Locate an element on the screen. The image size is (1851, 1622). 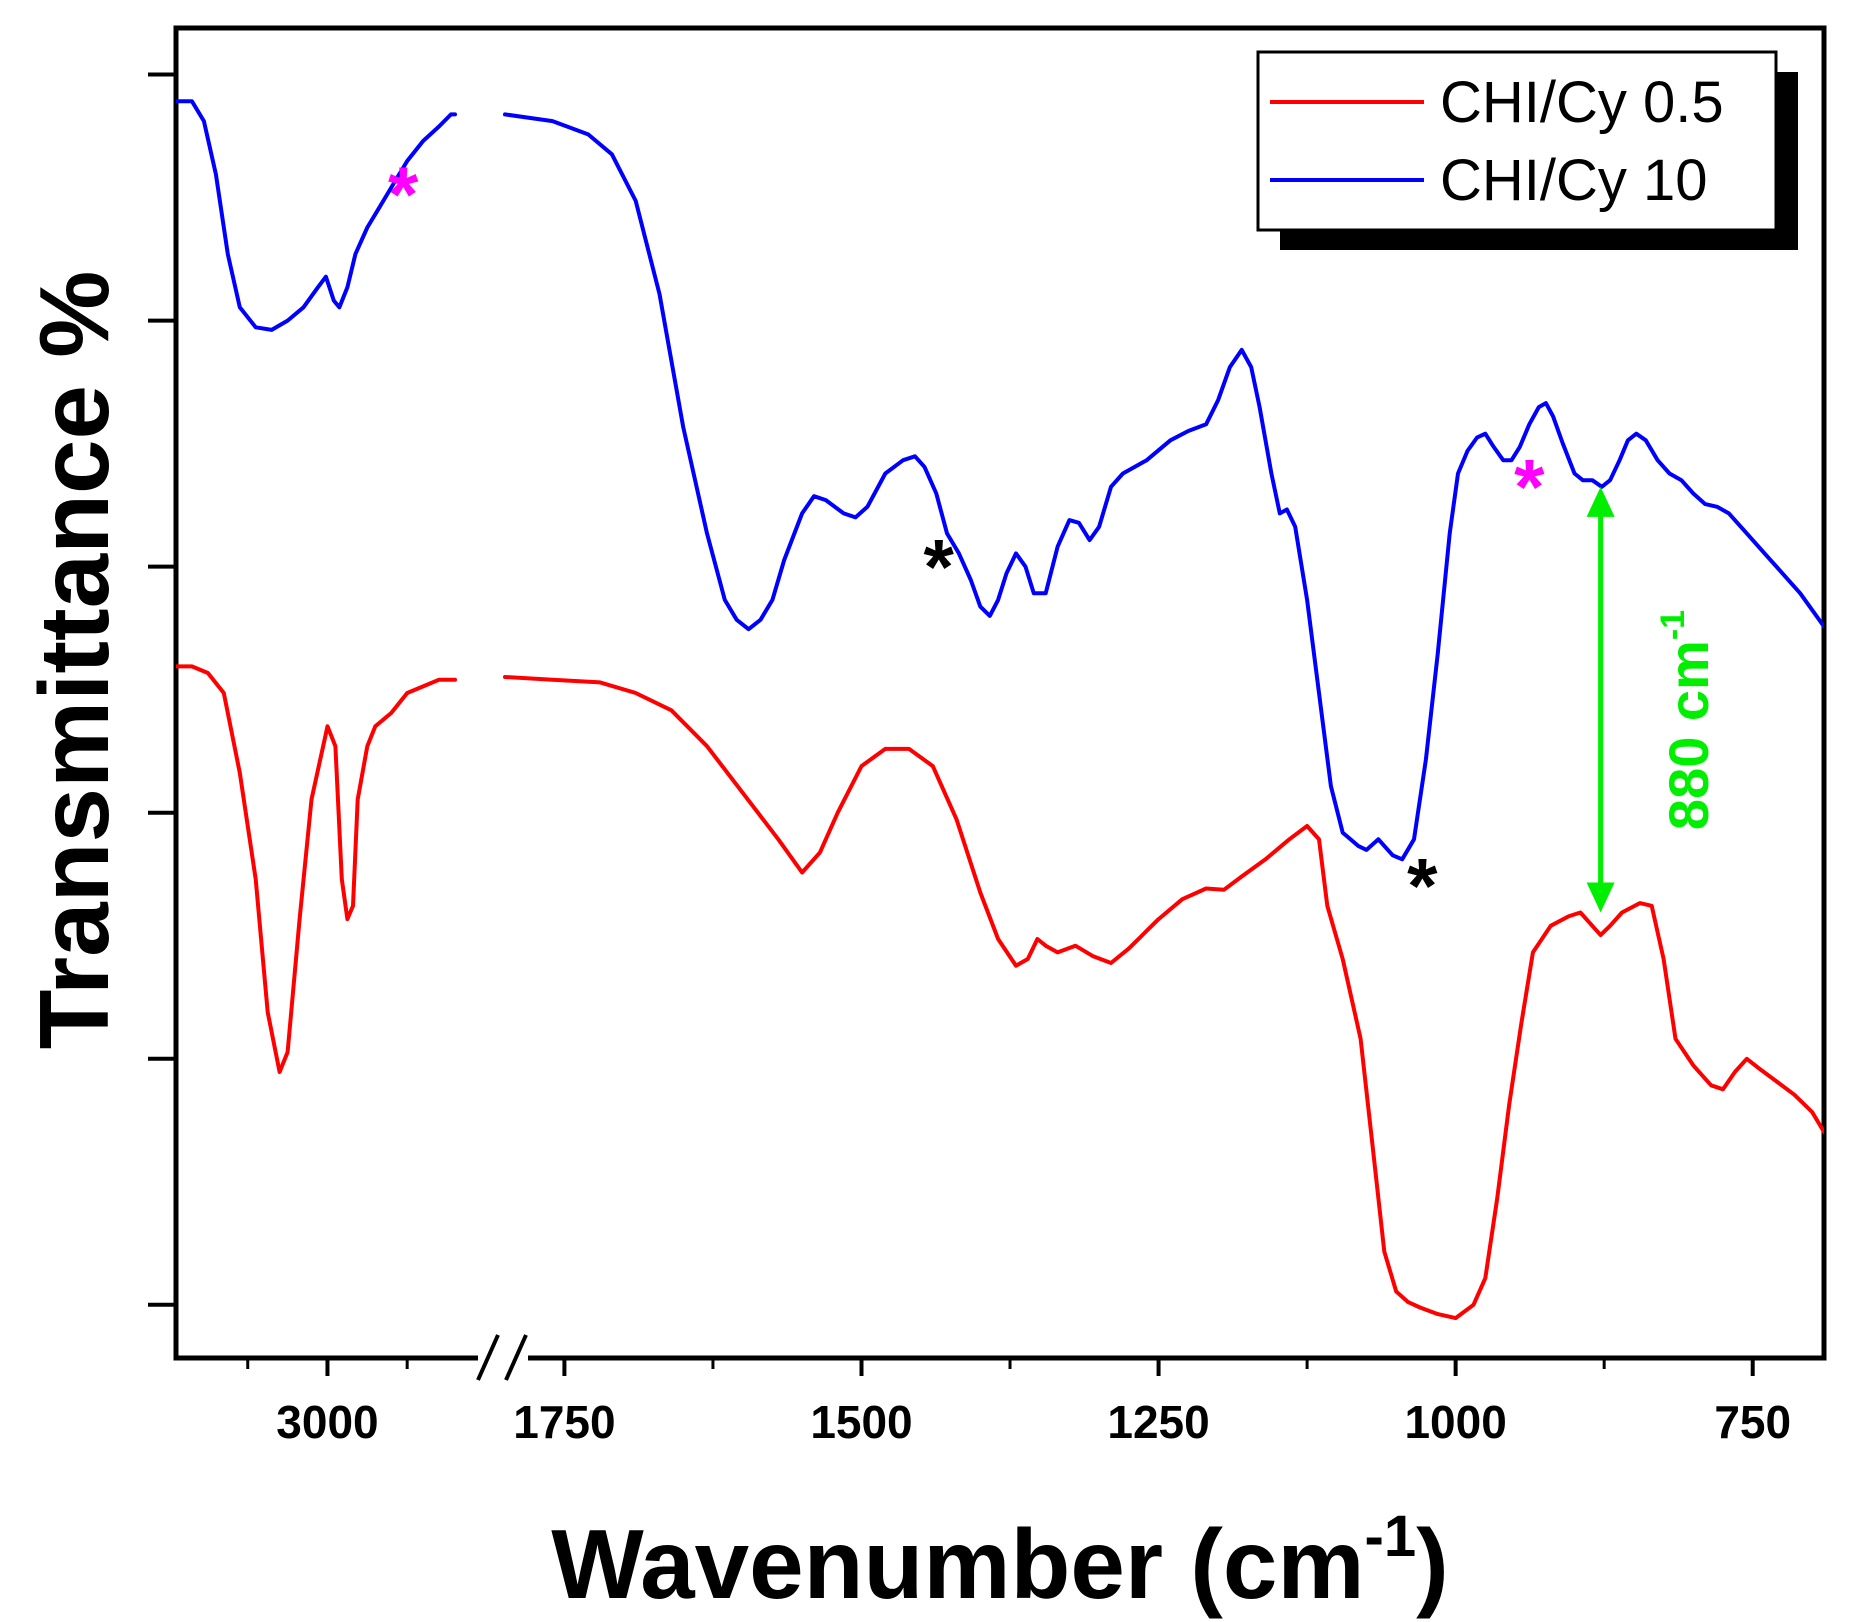
legend-box is located at coordinates (1517, 141).